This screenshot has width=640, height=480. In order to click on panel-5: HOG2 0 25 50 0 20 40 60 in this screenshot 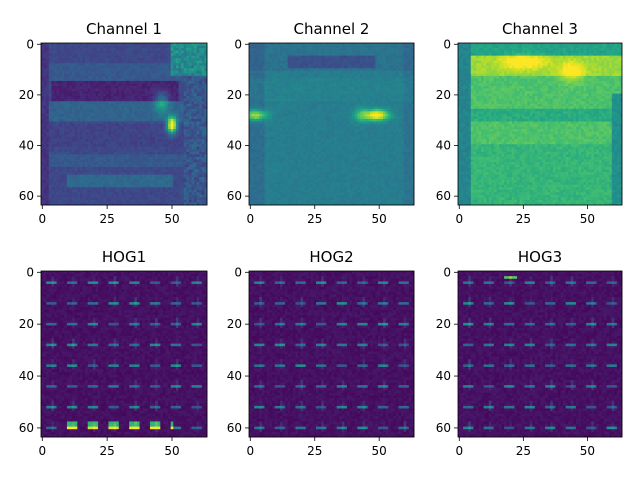, I will do `click(321, 353)`.